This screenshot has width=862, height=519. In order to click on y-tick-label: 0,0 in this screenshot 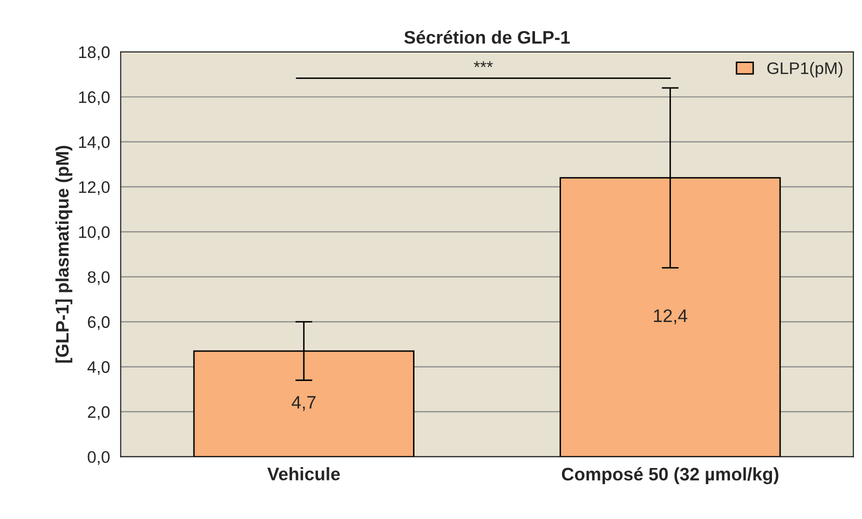, I will do `click(99, 458)`.